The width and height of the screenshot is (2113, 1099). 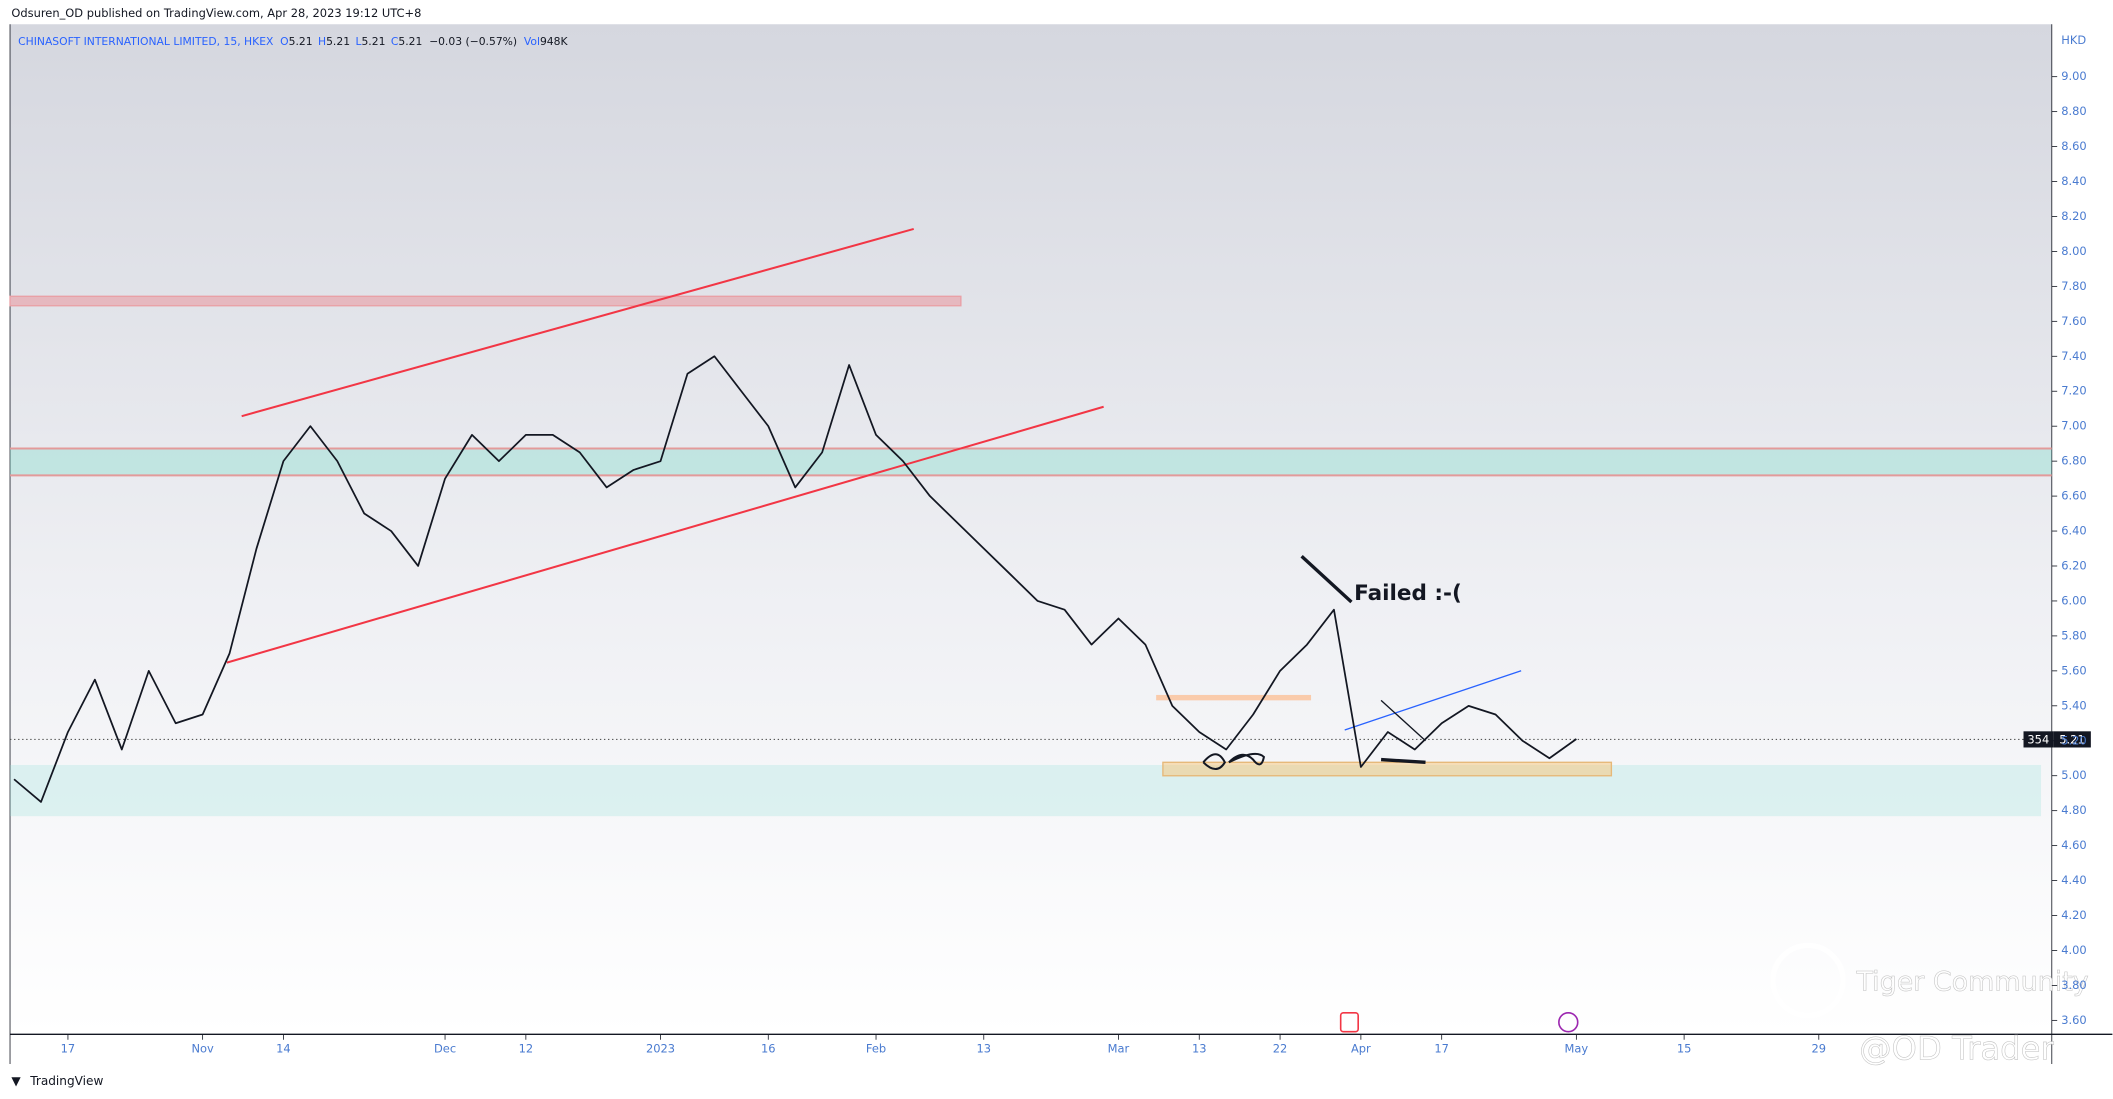 What do you see at coordinates (1234, 697) in the screenshot?
I see `minor-zone` at bounding box center [1234, 697].